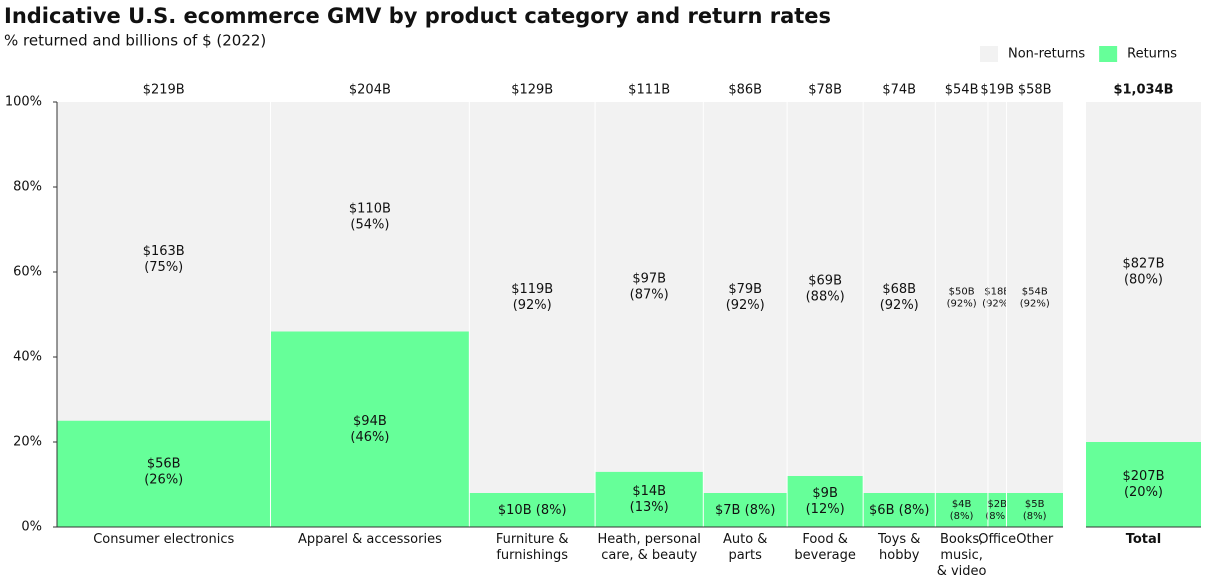  Describe the element at coordinates (27, 357) in the screenshot. I see `y-tick-label: 40%` at that location.